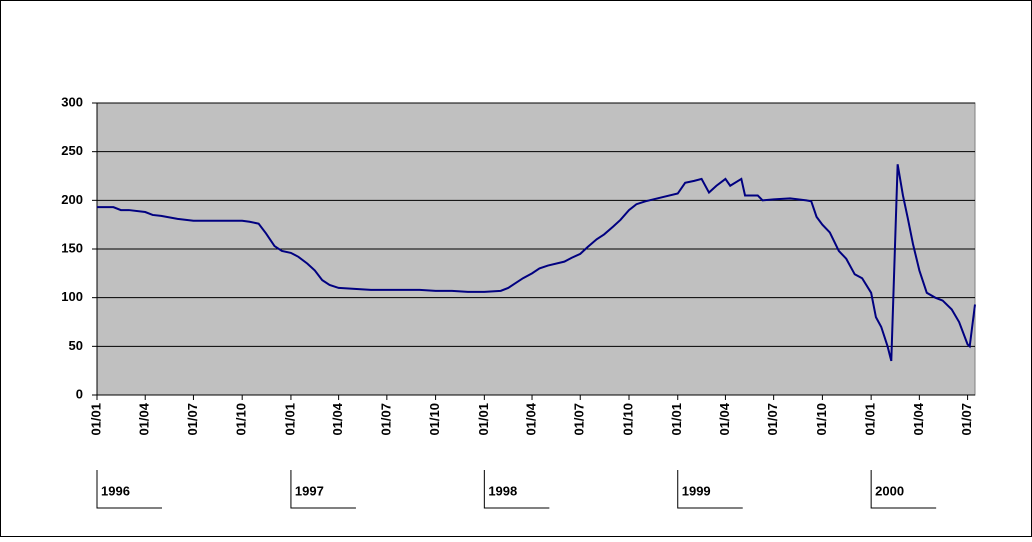 The width and height of the screenshot is (1032, 542). Describe the element at coordinates (72, 247) in the screenshot. I see `y-tick-label: 150` at that location.